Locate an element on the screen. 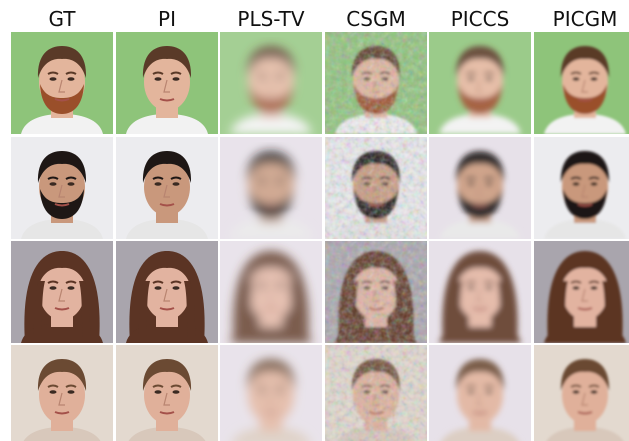  hair-side is located at coordinates (167, 309).